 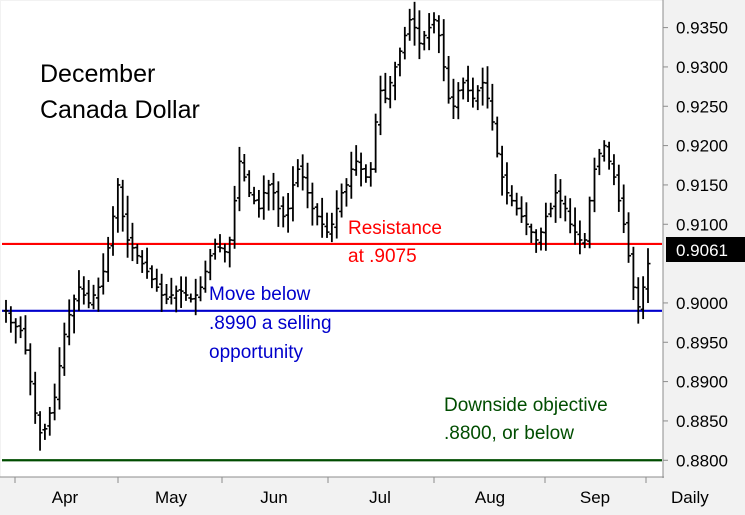 I want to click on y-tick-label: 0.8900, so click(x=702, y=382).